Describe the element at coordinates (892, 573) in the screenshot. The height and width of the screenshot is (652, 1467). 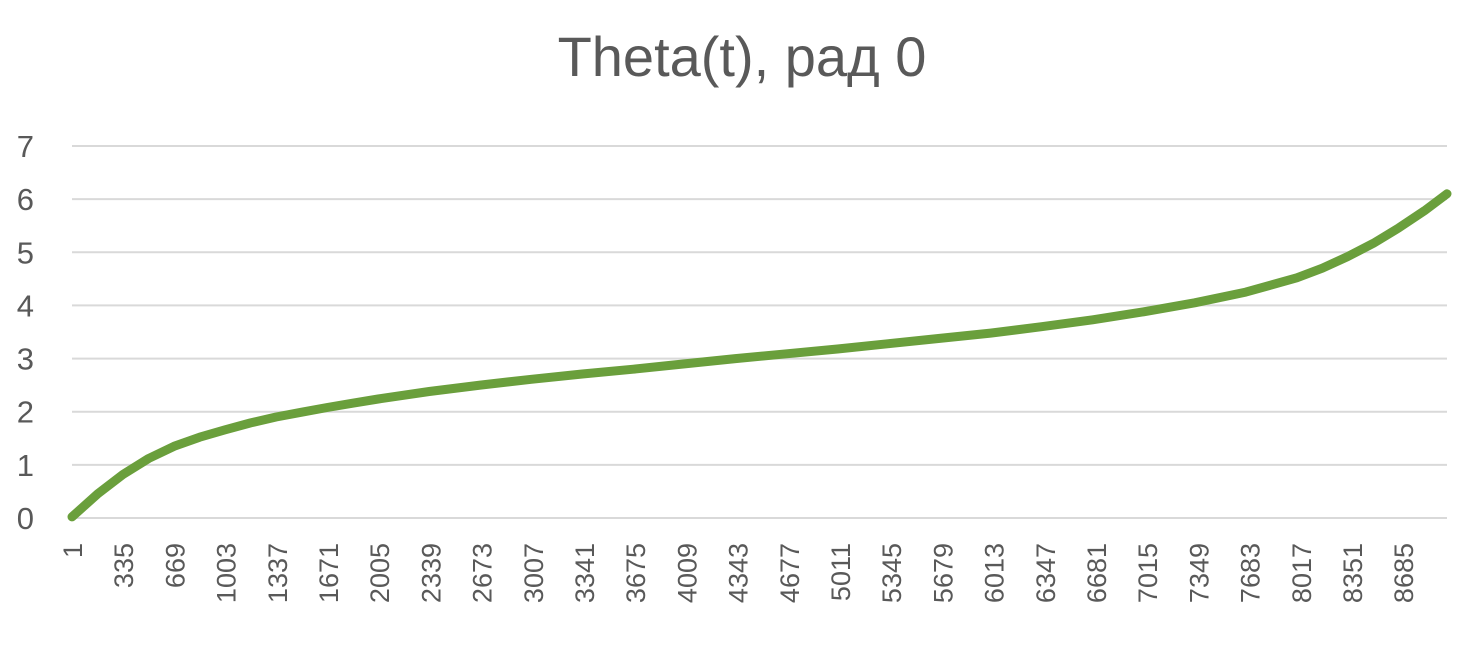
I see `x-tick-label: 5345` at that location.